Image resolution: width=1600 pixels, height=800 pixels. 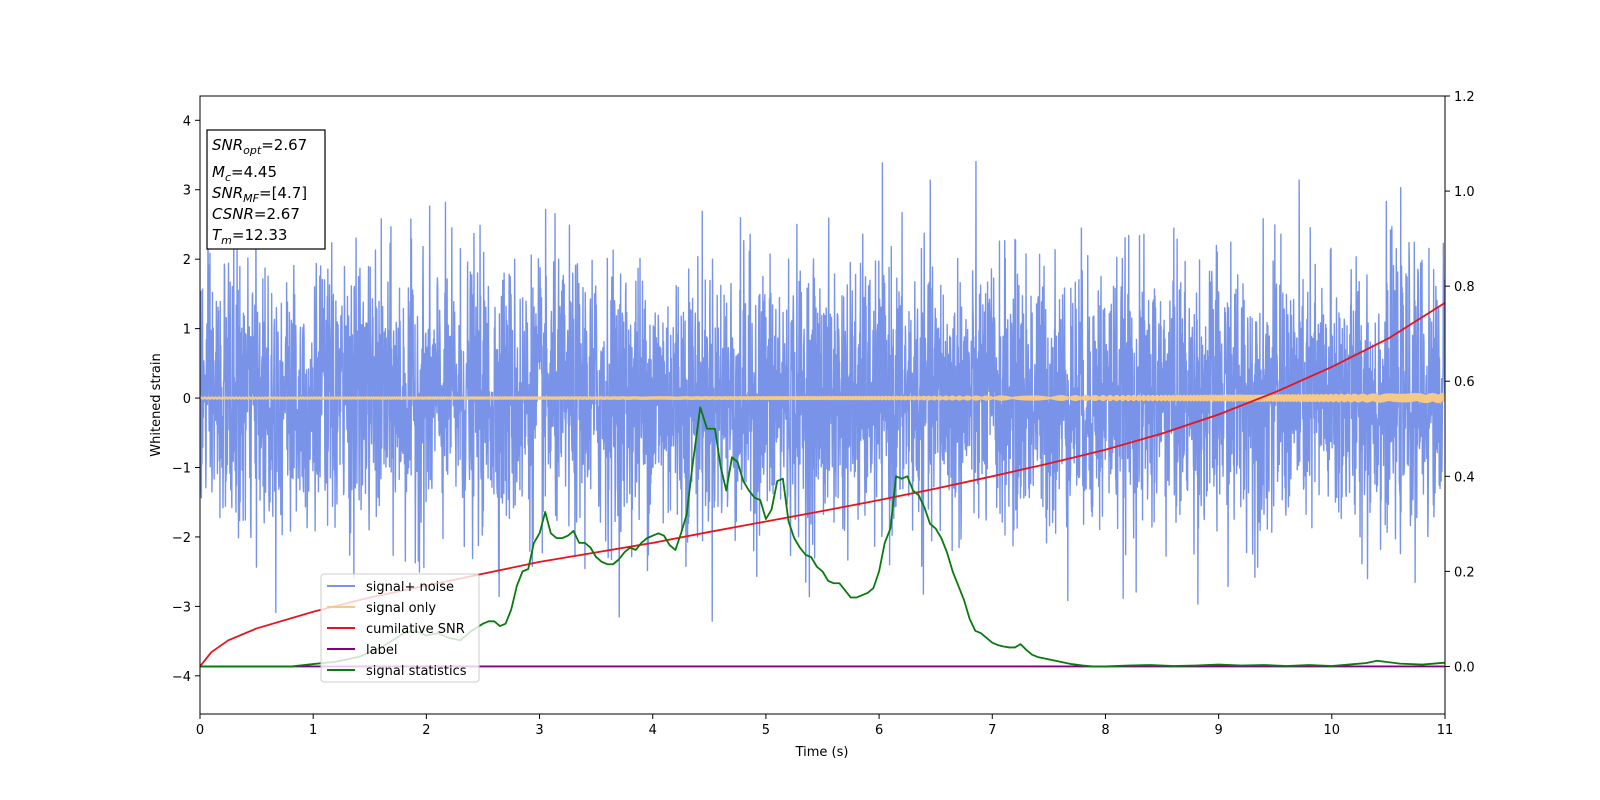 What do you see at coordinates (1332, 730) in the screenshot?
I see `x-tick-label: 10` at bounding box center [1332, 730].